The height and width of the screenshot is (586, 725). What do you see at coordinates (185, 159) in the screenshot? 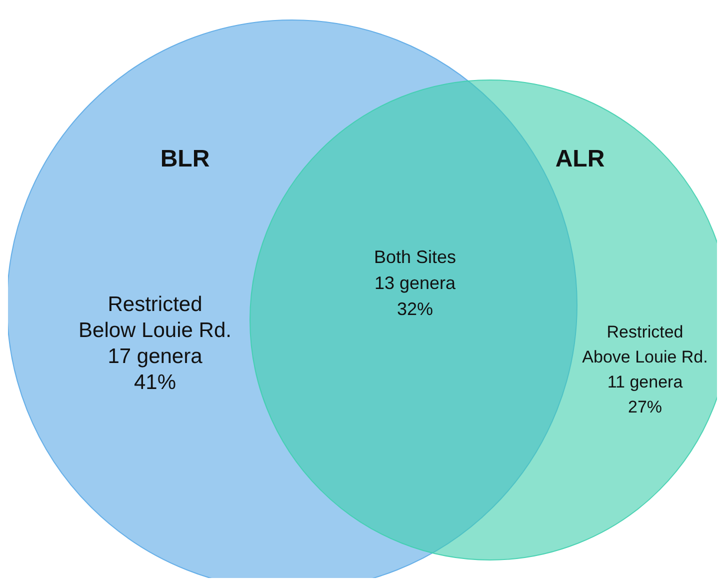
I see `text: BLR` at bounding box center [185, 159].